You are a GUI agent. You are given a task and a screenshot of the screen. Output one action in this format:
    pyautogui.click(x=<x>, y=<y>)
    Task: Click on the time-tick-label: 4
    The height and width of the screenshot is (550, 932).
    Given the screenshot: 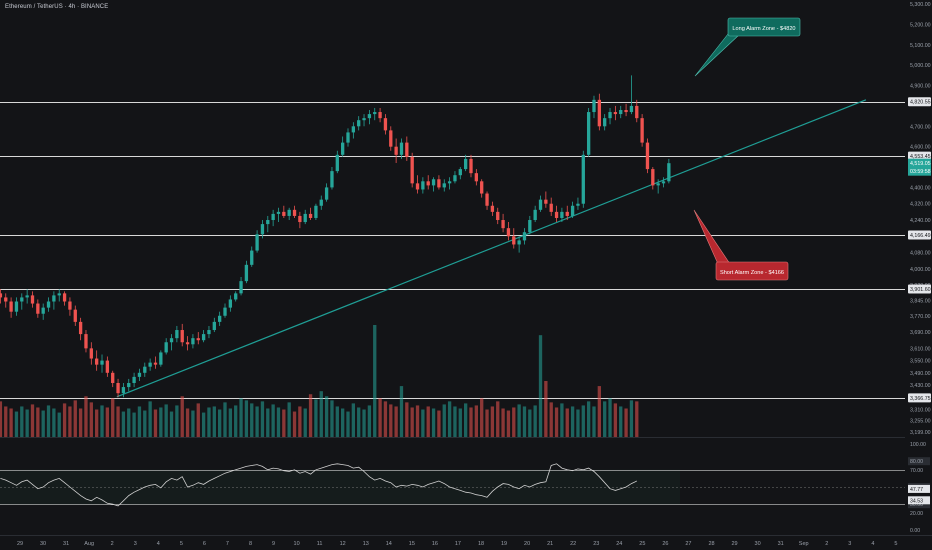 What is the action you would take?
    pyautogui.click(x=872, y=544)
    